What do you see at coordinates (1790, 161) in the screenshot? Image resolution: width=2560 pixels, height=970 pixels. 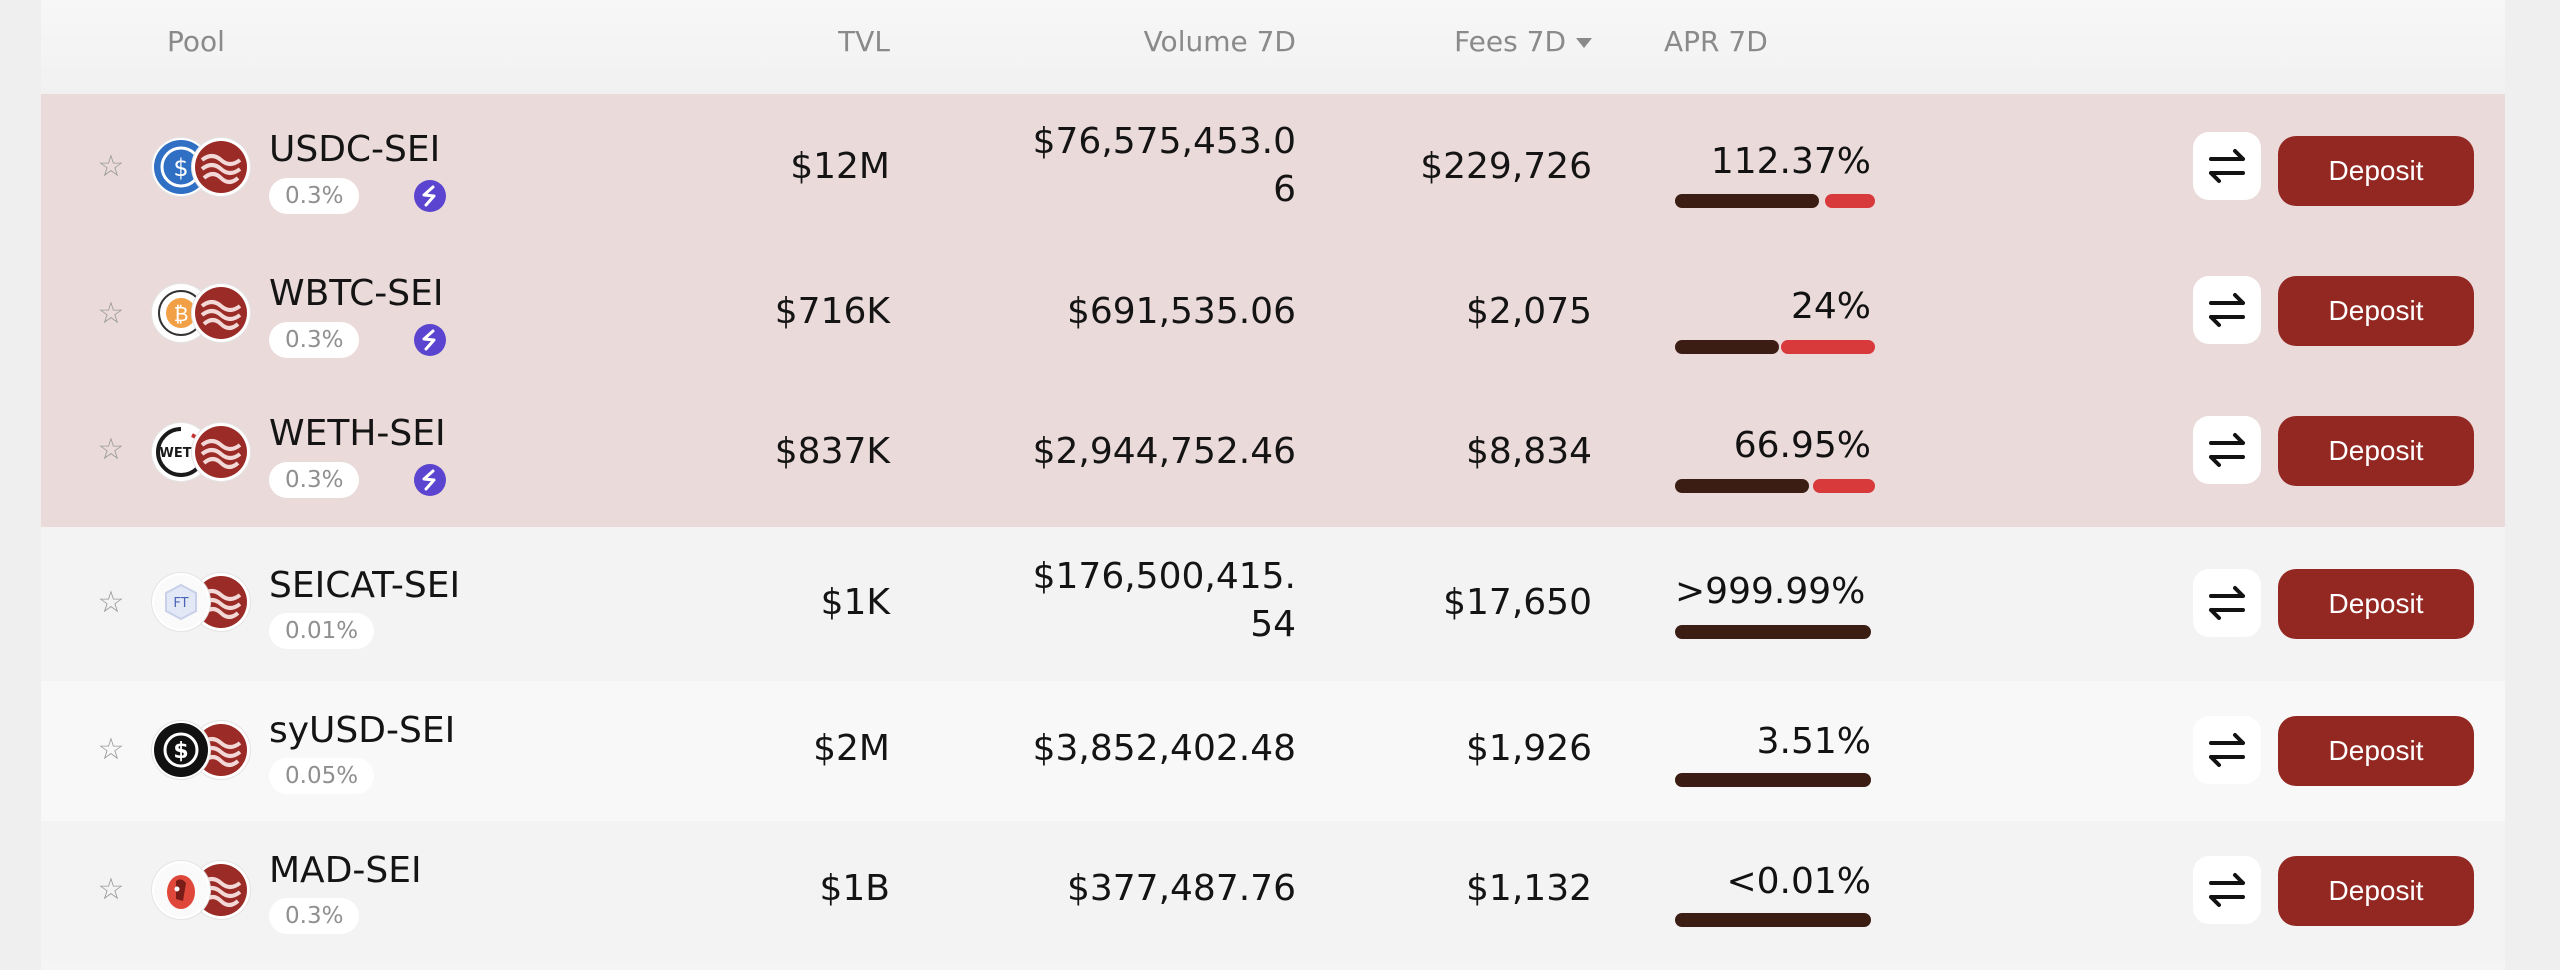 I see `apr-value: 112.37%` at bounding box center [1790, 161].